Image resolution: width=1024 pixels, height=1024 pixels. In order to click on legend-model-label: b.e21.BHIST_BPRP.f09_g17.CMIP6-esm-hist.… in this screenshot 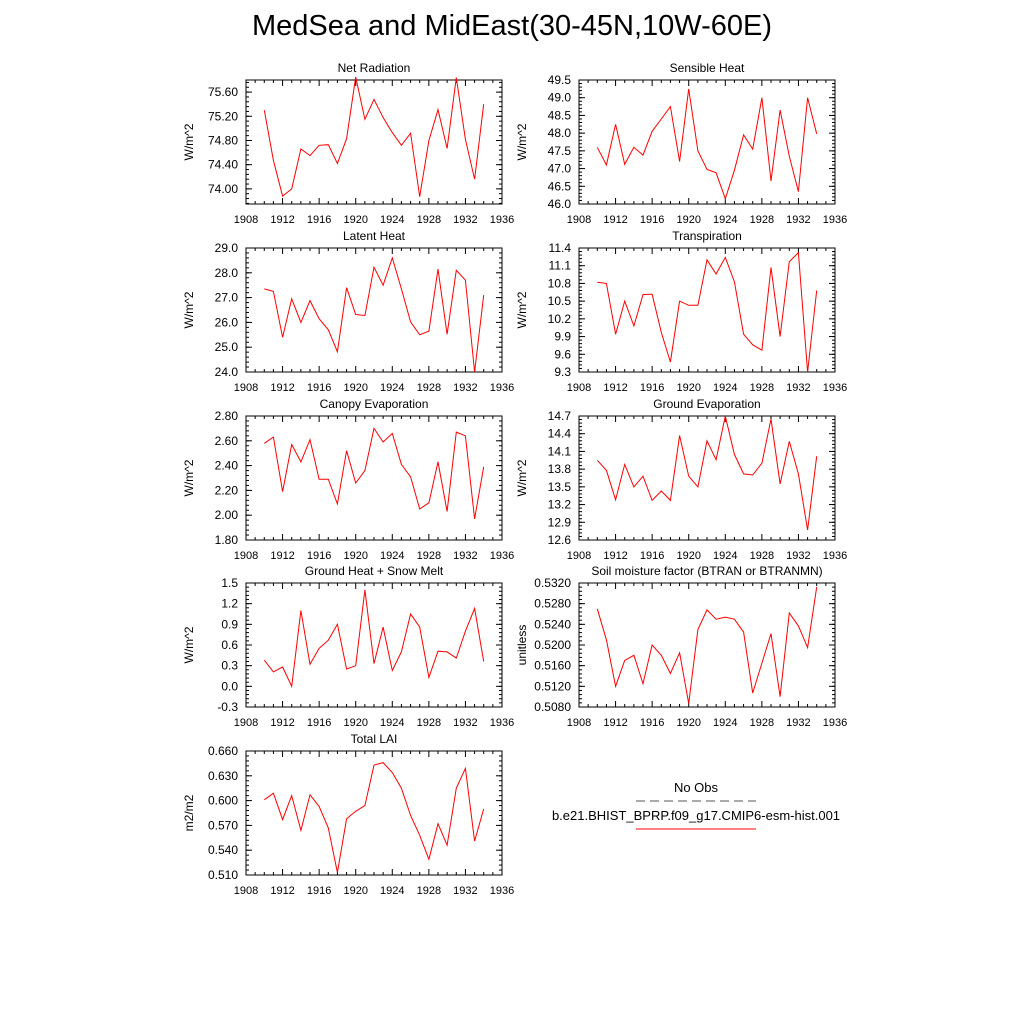, I will do `click(696, 815)`.